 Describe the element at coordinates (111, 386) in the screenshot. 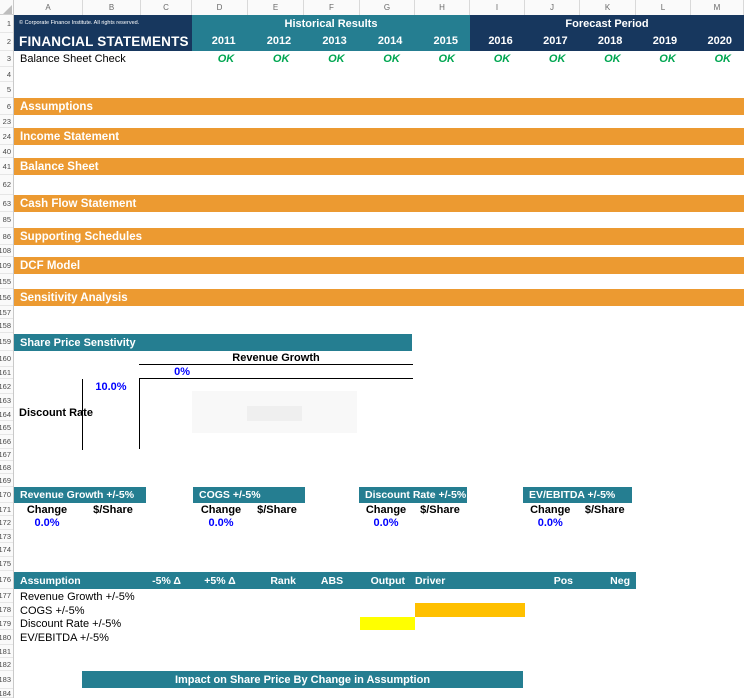

I see `sensitivity-row-value: 10.0%` at that location.